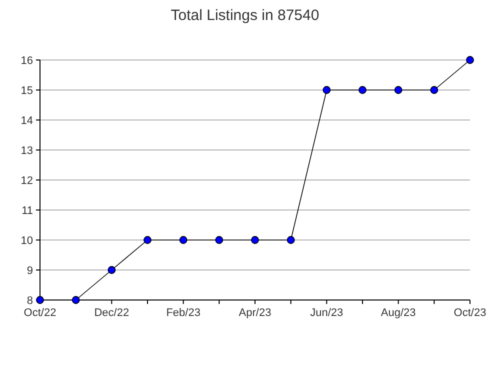  Describe the element at coordinates (255, 313) in the screenshot. I see `x-tick-label: Apr/23` at that location.